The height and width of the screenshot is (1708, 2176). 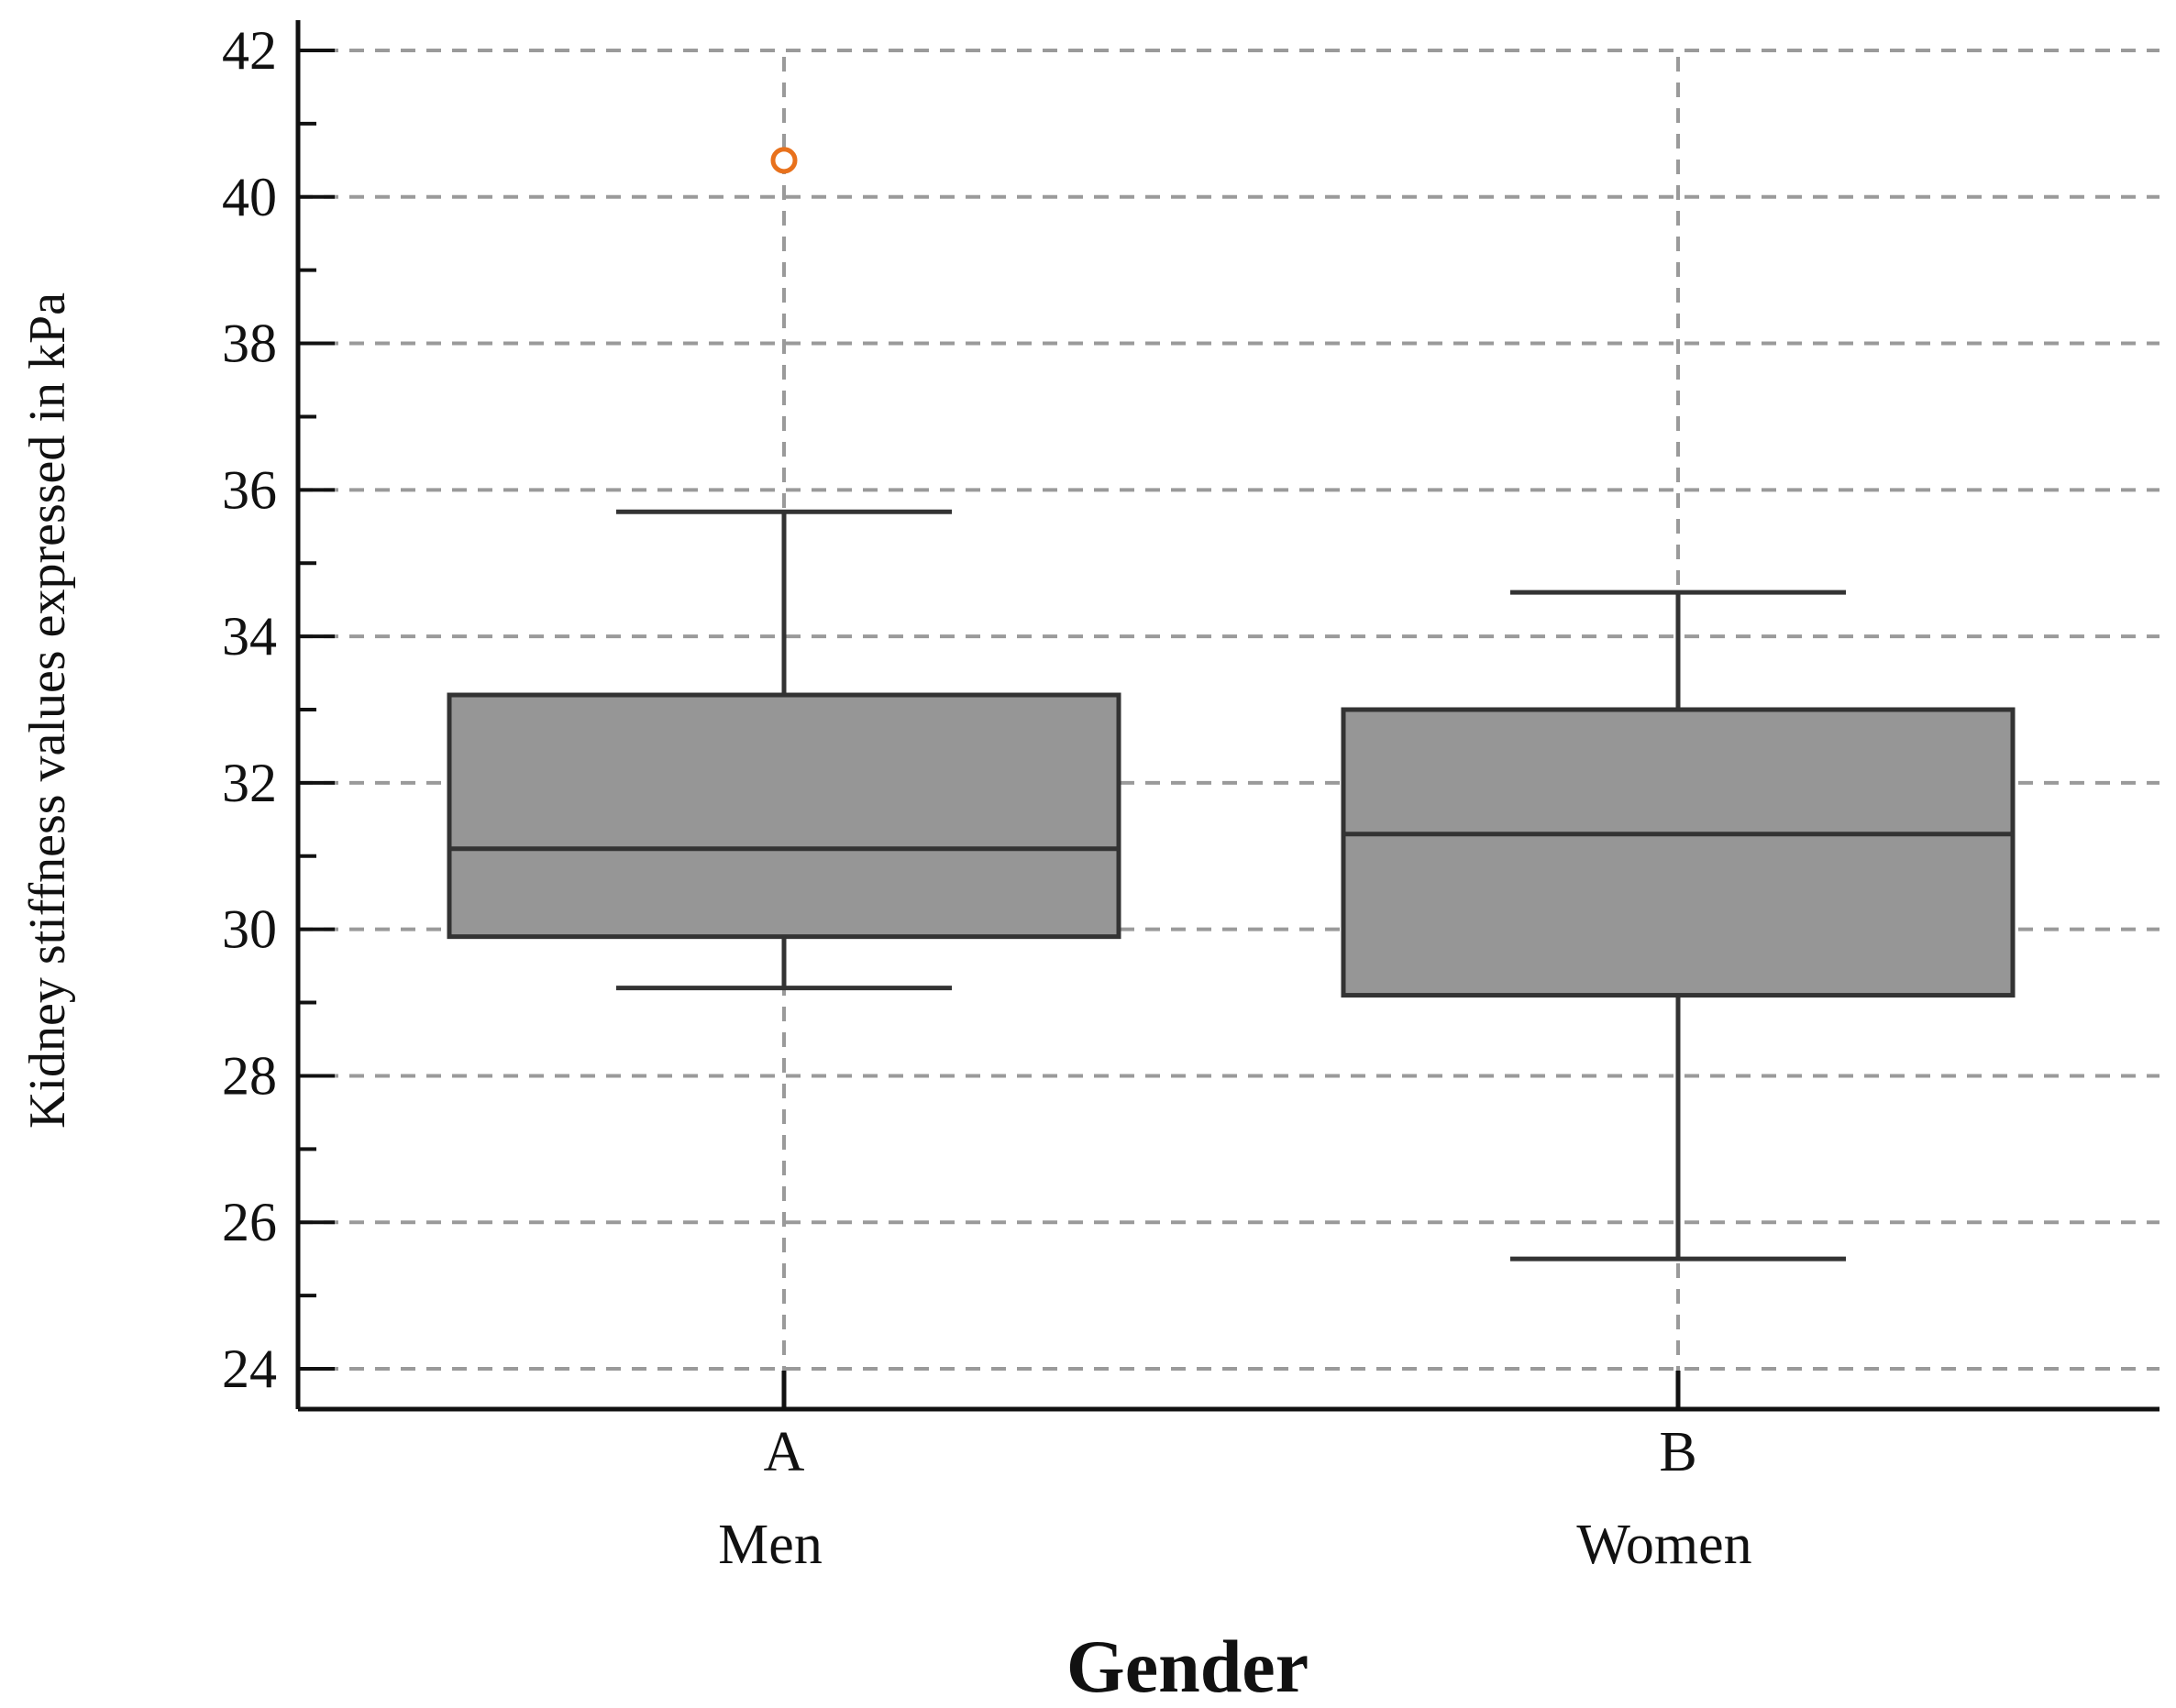 What do you see at coordinates (784, 160) in the screenshot?
I see `outlier-point-A` at bounding box center [784, 160].